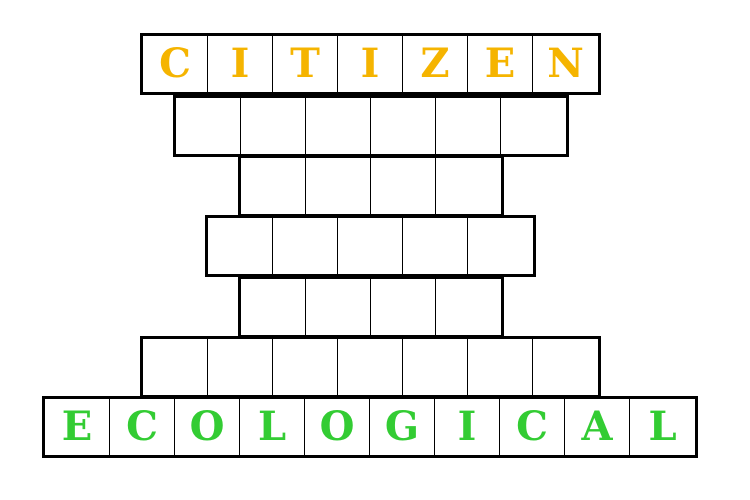 The height and width of the screenshot is (500, 750). I want to click on letter-cell: N, so click(565, 63).